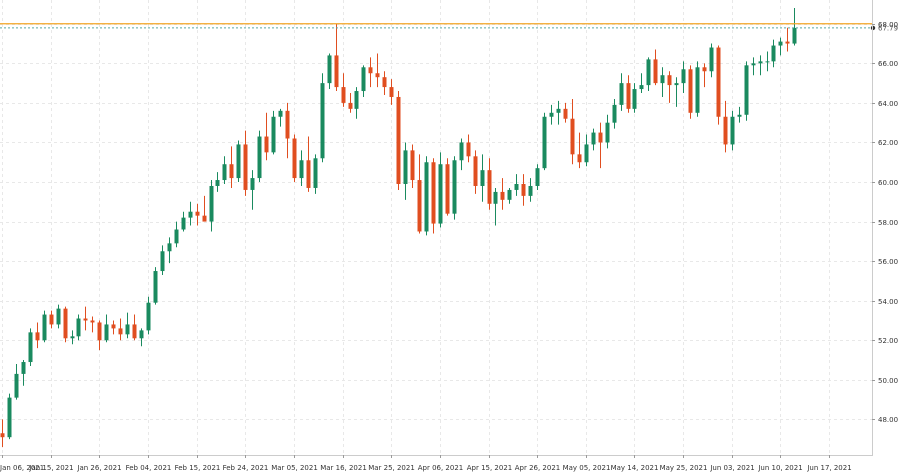  What do you see at coordinates (731, 468) in the screenshot?
I see `x-tick-label: Jun 03, 2021` at bounding box center [731, 468].